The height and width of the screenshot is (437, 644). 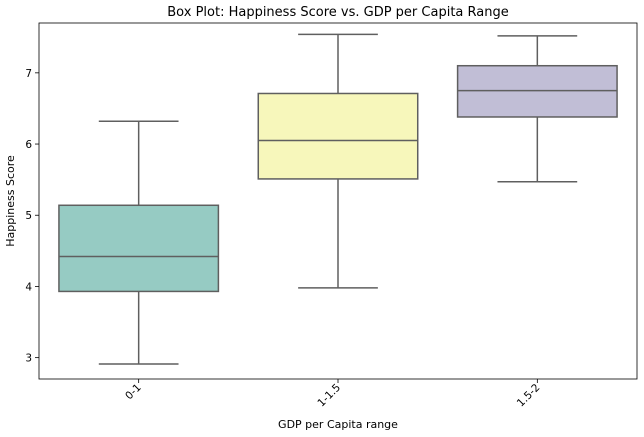 What do you see at coordinates (28, 359) in the screenshot?
I see `y-tick-label: 3` at bounding box center [28, 359].